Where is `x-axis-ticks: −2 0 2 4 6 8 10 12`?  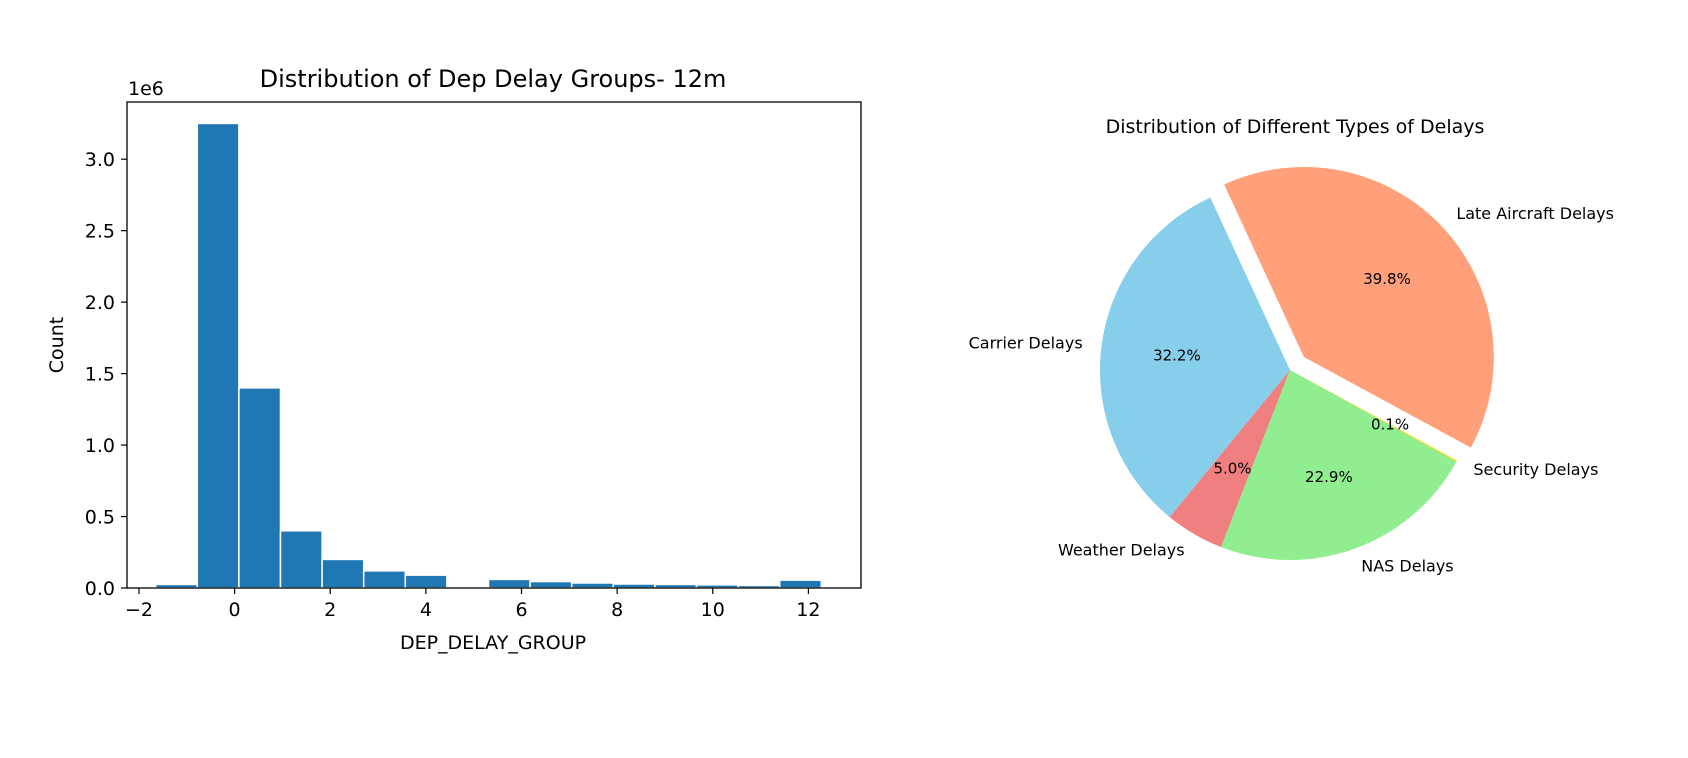 x-axis-ticks: −2 0 2 4 6 8 10 12 is located at coordinates (472, 604).